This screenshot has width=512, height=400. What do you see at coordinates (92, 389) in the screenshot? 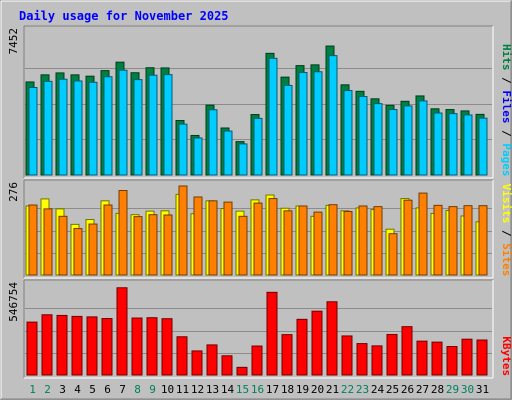
I see `x-tick-label: 5` at bounding box center [92, 389].